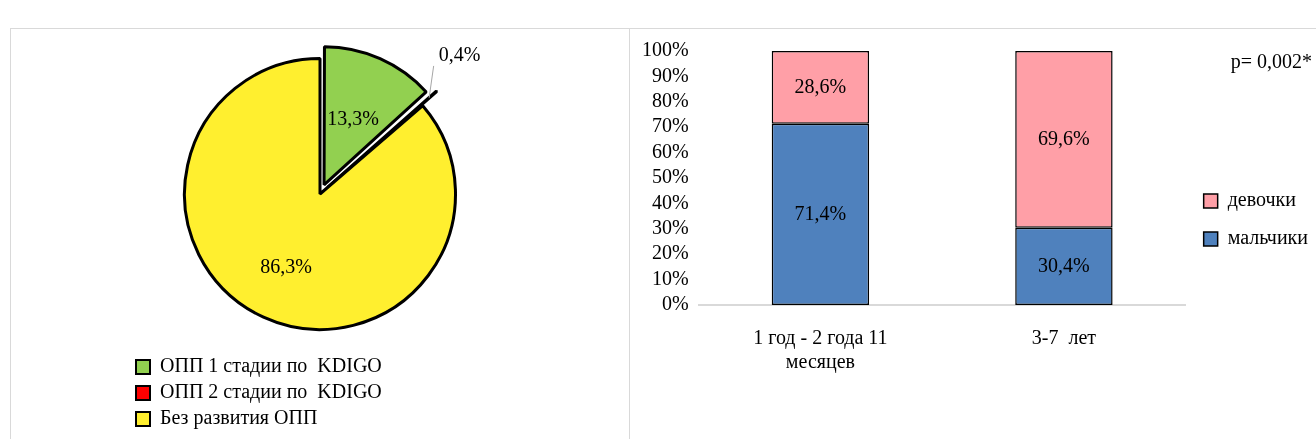 This screenshot has width=1316, height=439. What do you see at coordinates (670, 100) in the screenshot?
I see `y-tick-label: 80%` at bounding box center [670, 100].